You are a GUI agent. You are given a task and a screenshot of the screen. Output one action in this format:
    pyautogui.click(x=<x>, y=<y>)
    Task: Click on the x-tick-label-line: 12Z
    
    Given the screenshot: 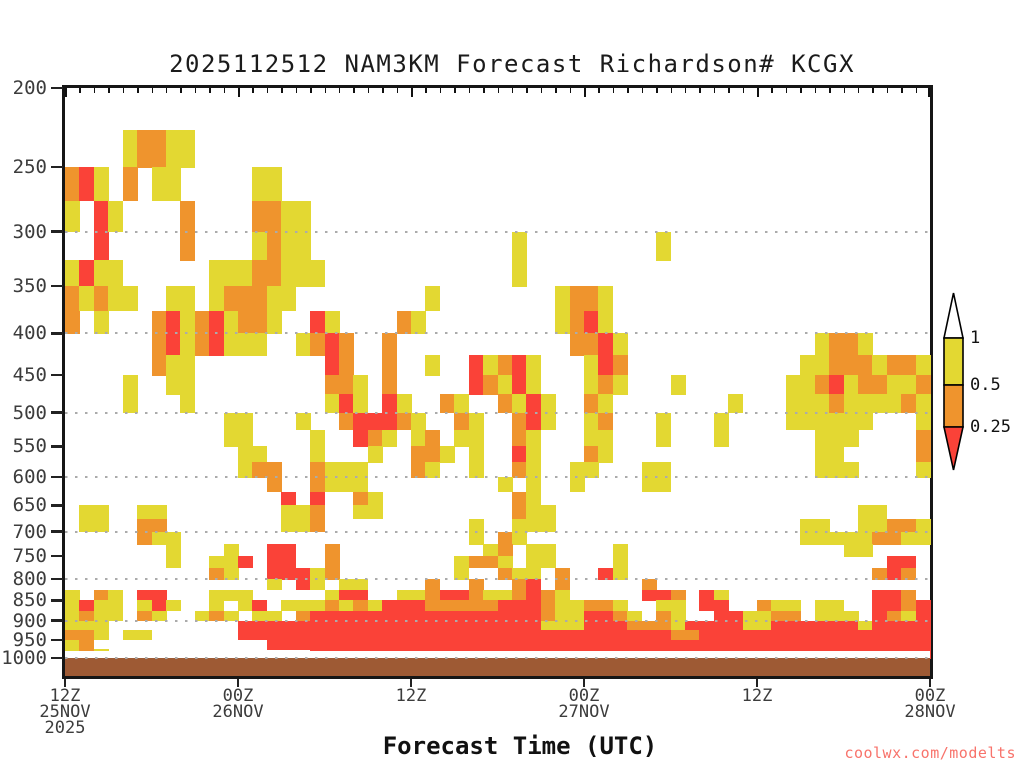 What is the action you would take?
    pyautogui.click(x=65, y=696)
    